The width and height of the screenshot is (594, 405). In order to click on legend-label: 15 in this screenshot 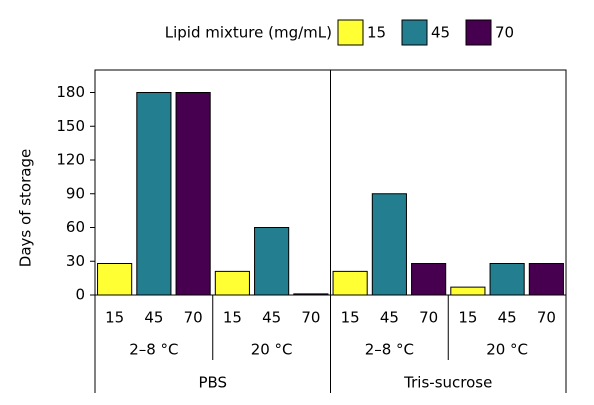, I will do `click(376, 33)`.